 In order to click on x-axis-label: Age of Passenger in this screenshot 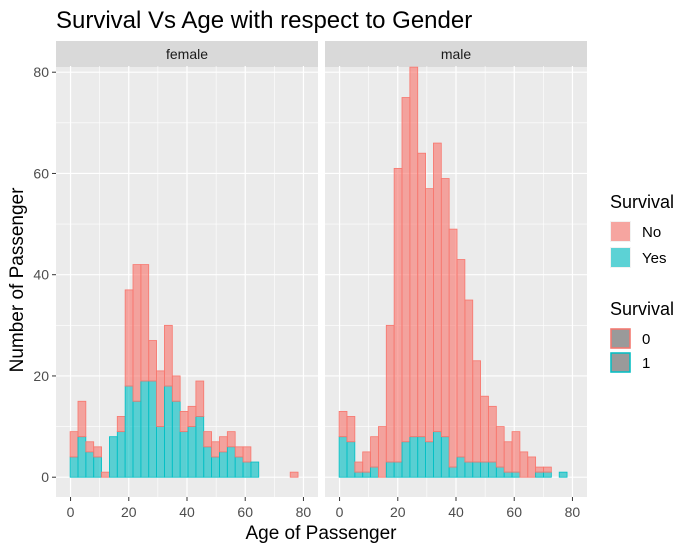, I will do `click(321, 533)`.